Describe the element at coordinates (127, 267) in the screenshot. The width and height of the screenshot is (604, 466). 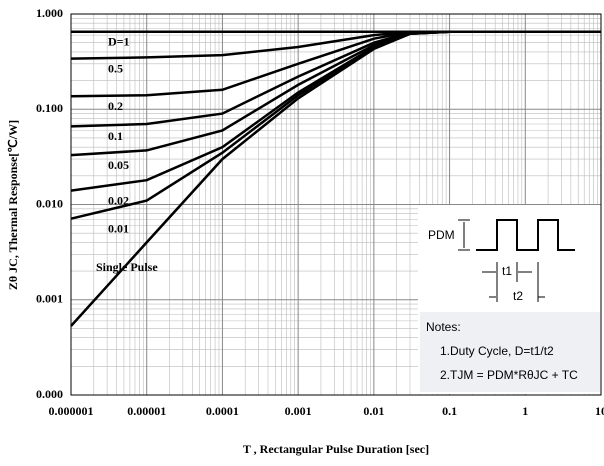
I see `series-label: Single Pulse` at that location.